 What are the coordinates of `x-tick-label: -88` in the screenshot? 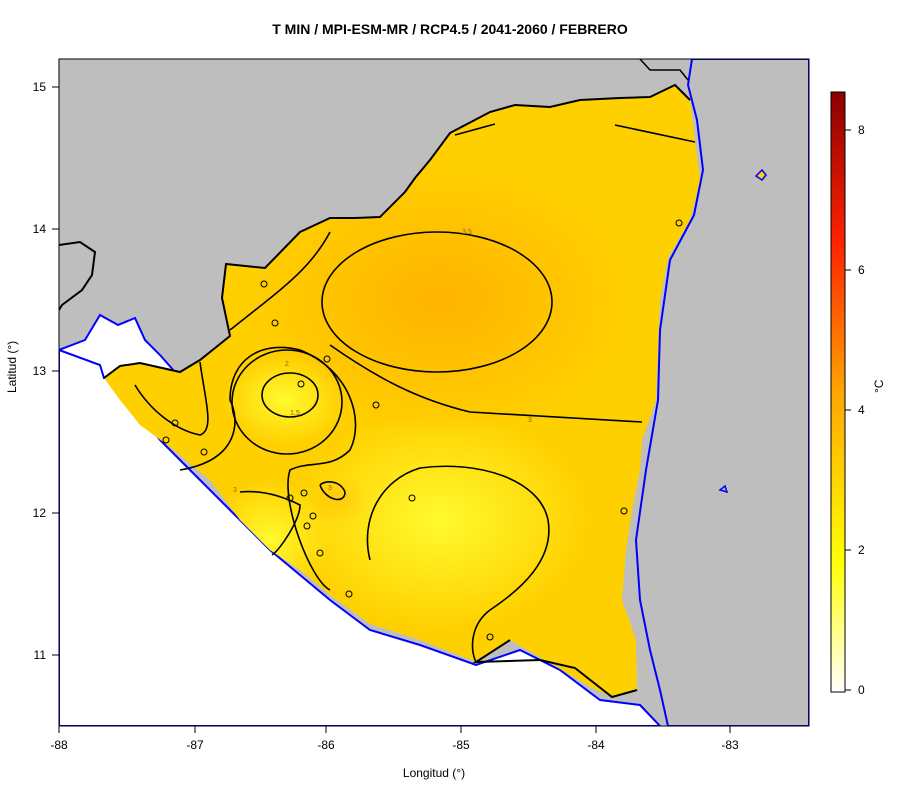 It's located at (59, 745).